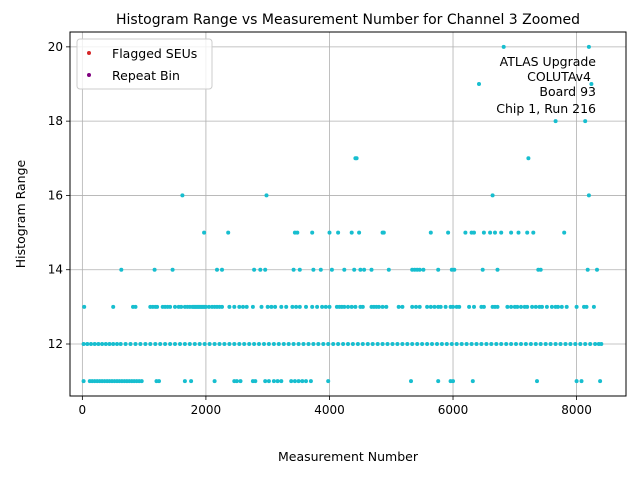 This screenshot has width=640, height=480. I want to click on annotation-line-4: Chip 1, Run 216, so click(546, 108).